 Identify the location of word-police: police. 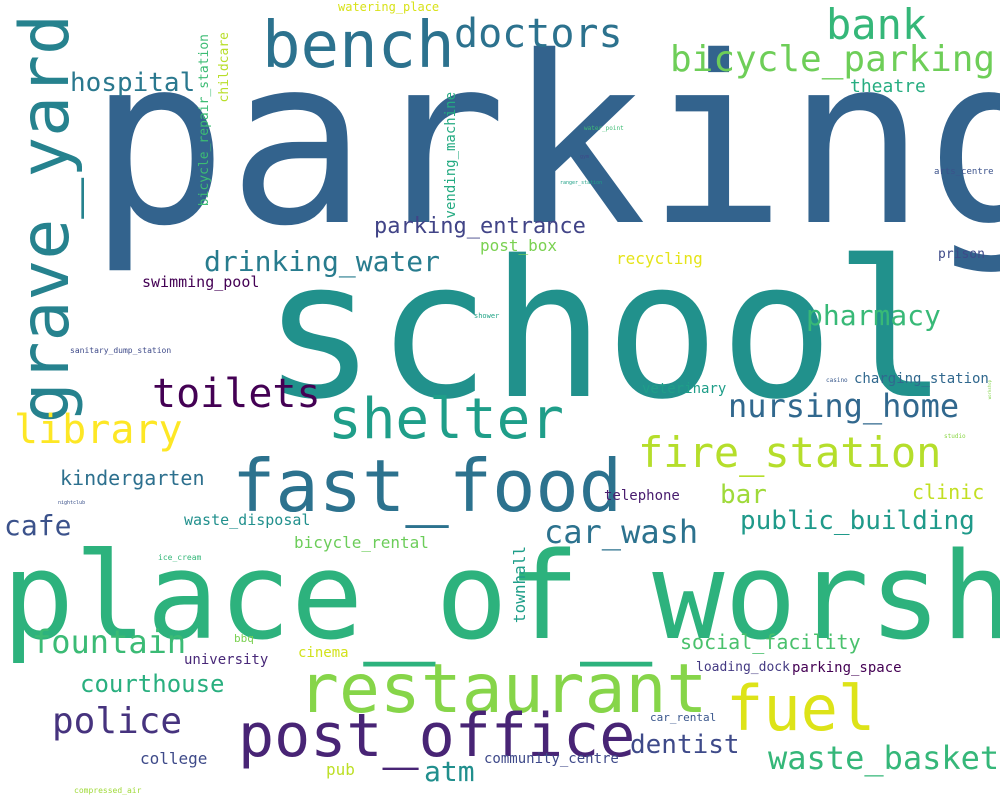
(117, 721).